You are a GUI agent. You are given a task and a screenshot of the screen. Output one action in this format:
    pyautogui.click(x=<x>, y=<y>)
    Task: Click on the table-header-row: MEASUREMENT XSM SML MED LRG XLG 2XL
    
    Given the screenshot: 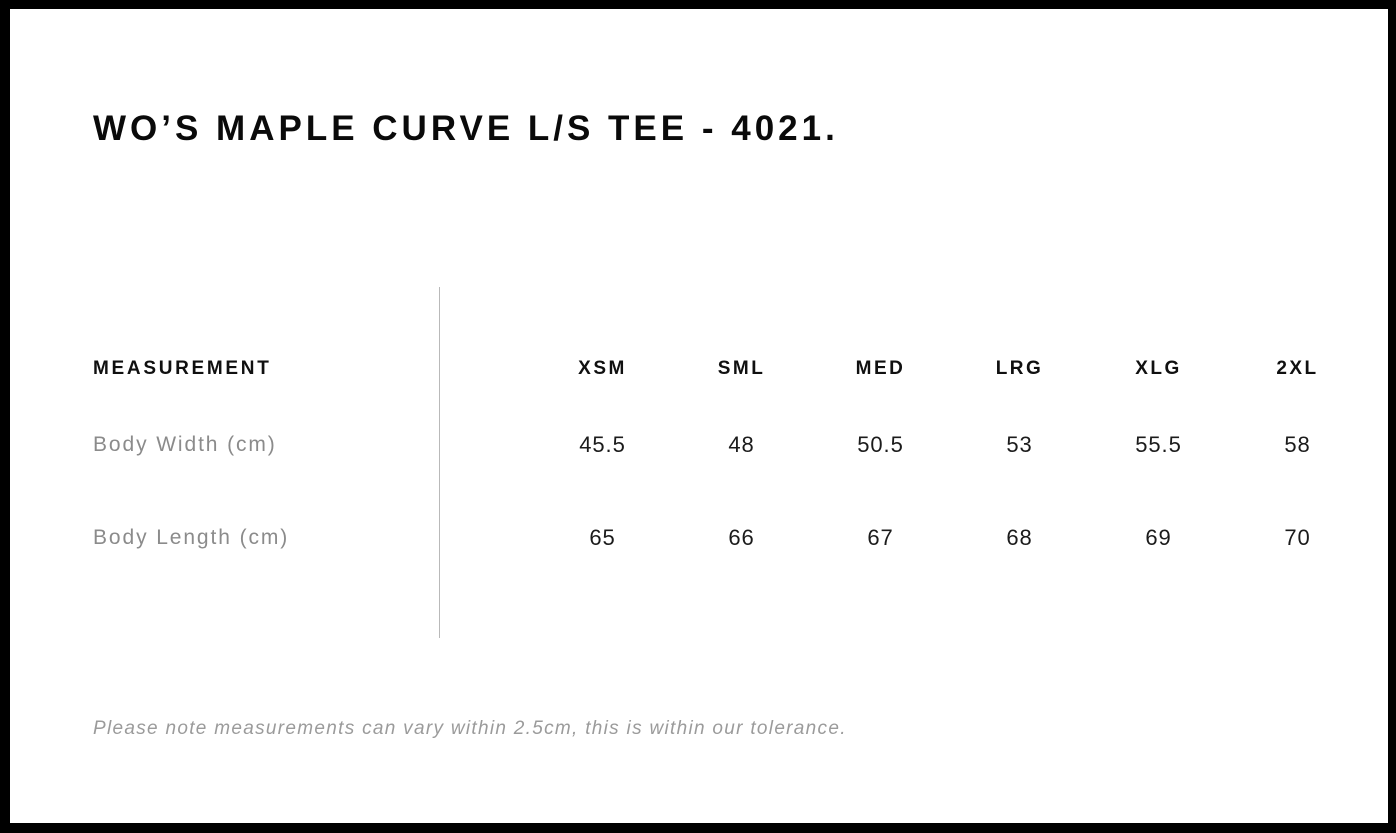 What is the action you would take?
    pyautogui.click(x=730, y=369)
    